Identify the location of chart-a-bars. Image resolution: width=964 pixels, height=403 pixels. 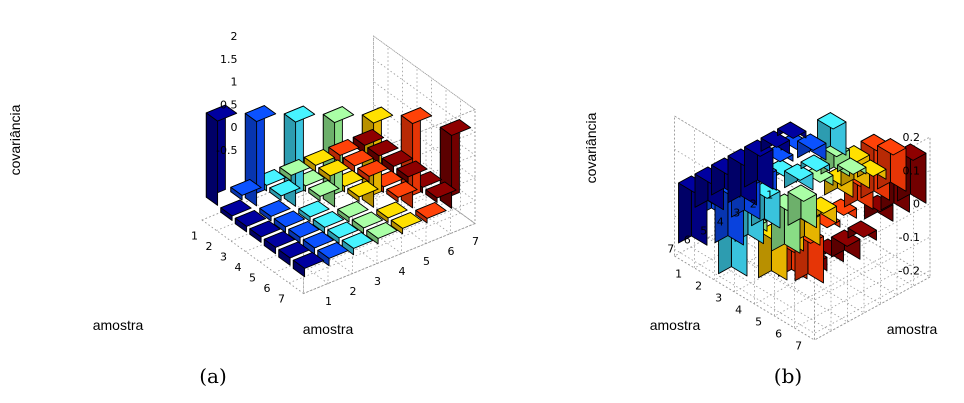
(338, 191).